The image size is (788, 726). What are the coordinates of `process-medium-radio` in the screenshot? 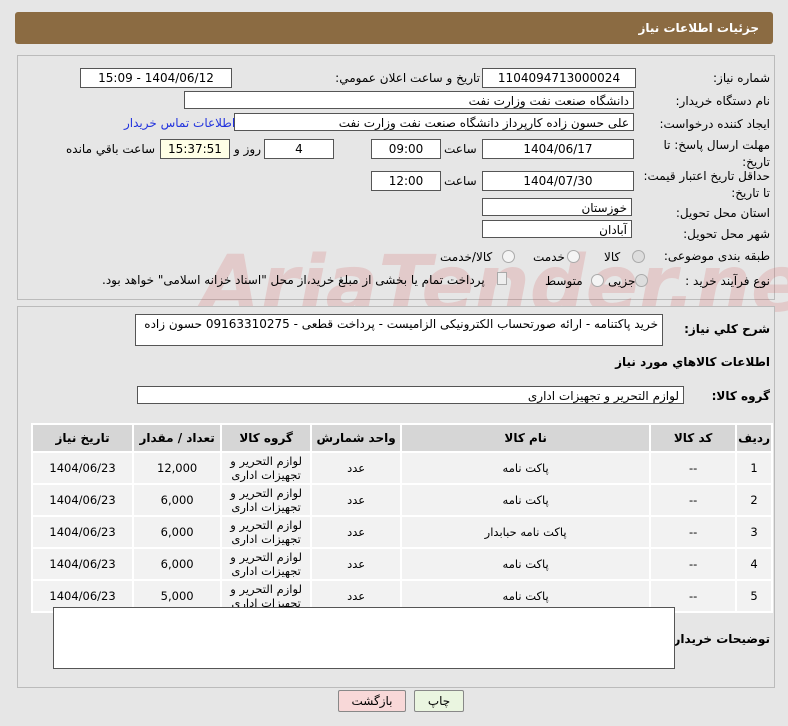 It's located at (597, 280).